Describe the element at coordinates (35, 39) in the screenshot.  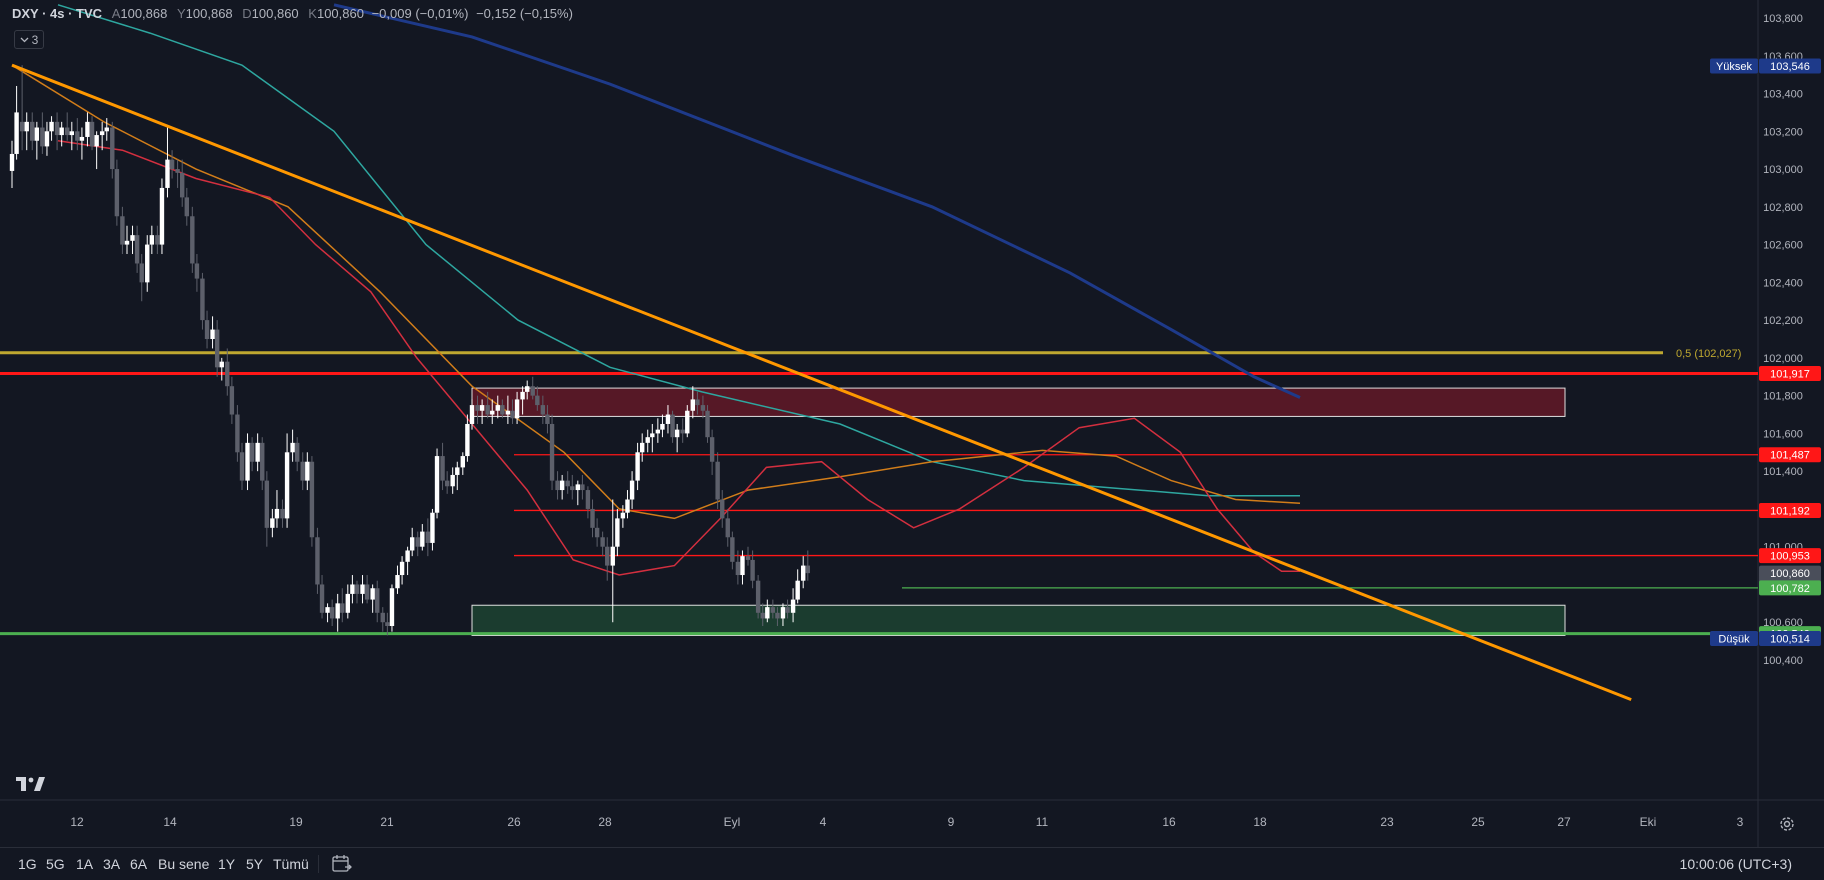
I see `indicators-count: 3` at that location.